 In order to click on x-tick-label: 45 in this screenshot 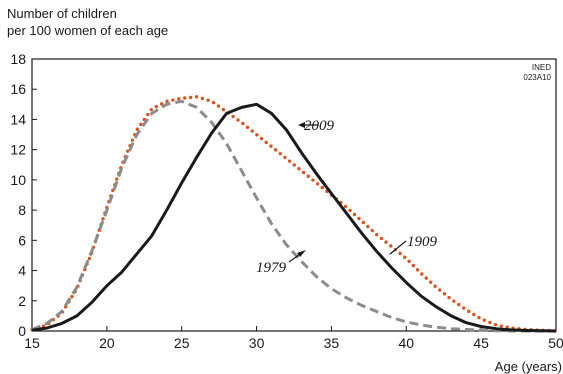, I will do `click(481, 343)`.